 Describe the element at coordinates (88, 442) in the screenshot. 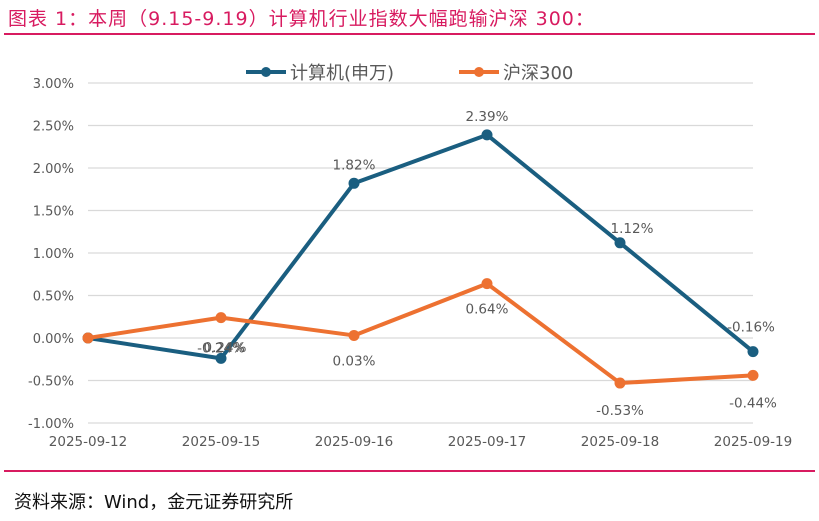

I see `x-tick-label: 2025-09-12` at that location.